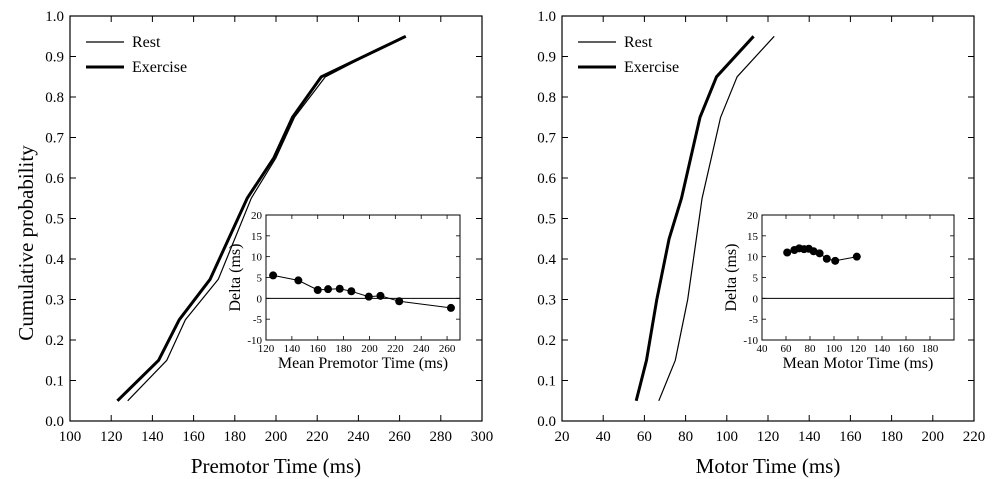 This screenshot has width=997, height=479. Describe the element at coordinates (276, 466) in the screenshot. I see `x-axis-label: Premotor Time (ms)` at that location.